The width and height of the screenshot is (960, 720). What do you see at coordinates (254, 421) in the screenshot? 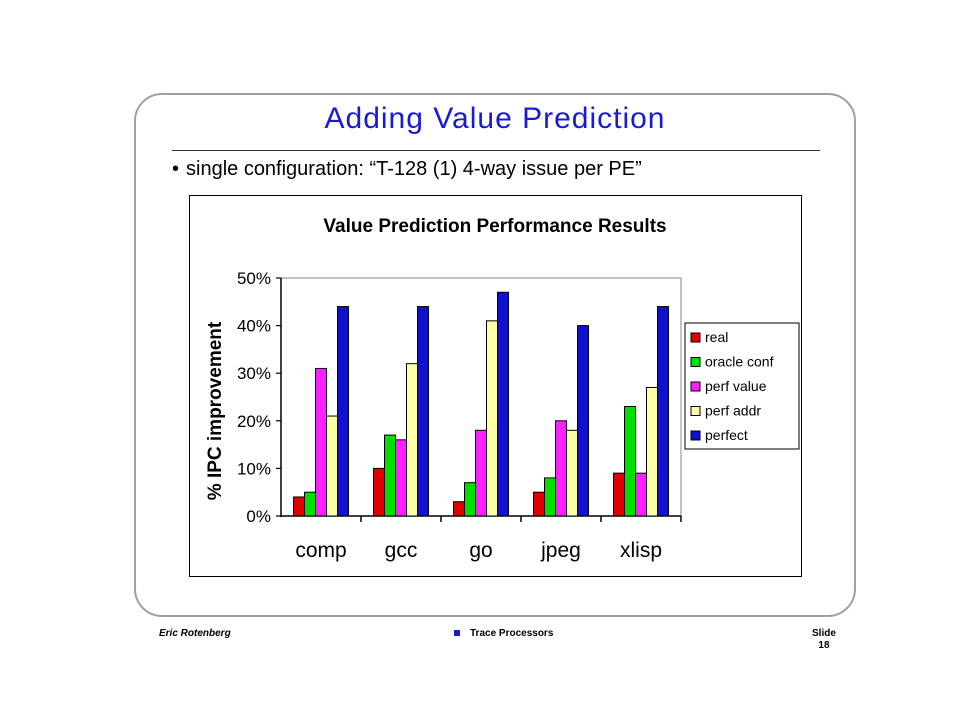
I see `y-tick-label: 20%` at bounding box center [254, 421].